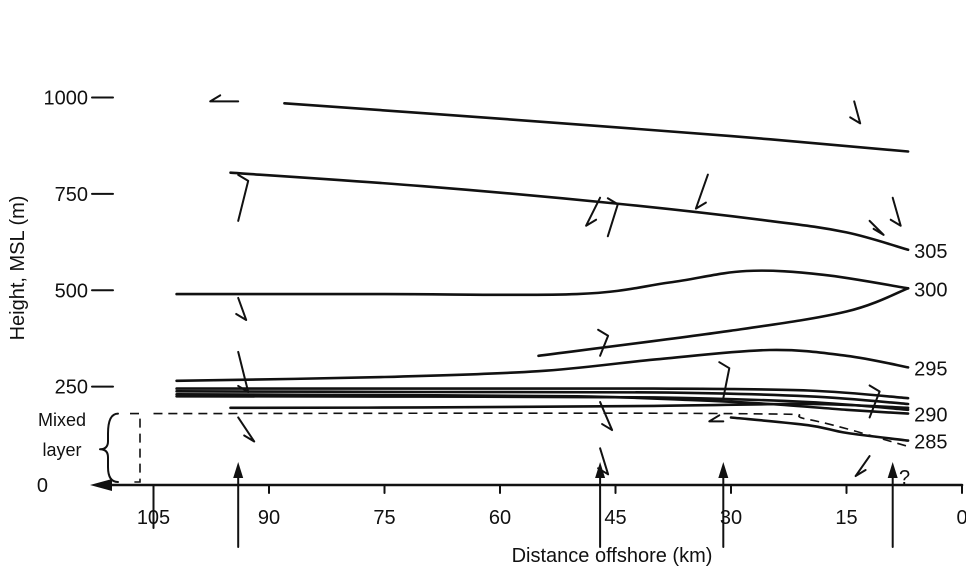 This screenshot has height=569, width=966. What do you see at coordinates (66, 99) in the screenshot?
I see `y-tick-label-1000: 1000` at bounding box center [66, 99].